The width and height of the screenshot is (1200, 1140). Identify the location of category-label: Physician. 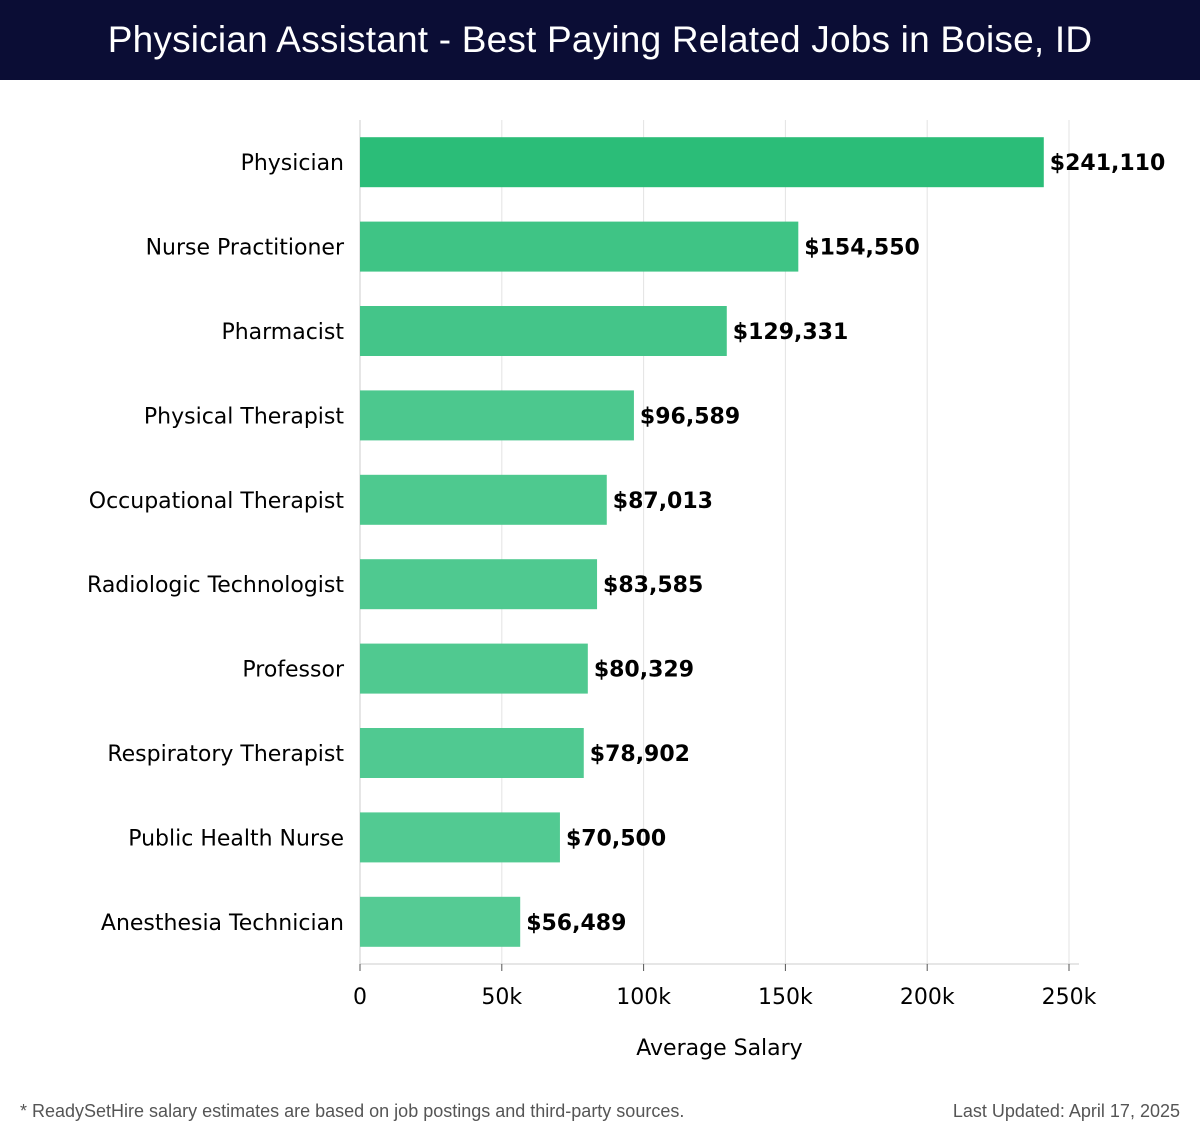
(292, 163).